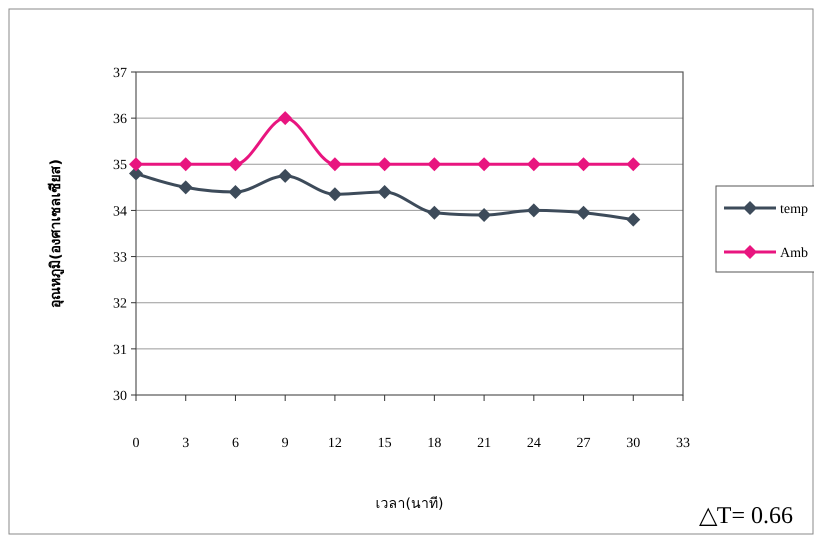 This screenshot has height=543, width=822. Describe the element at coordinates (683, 443) in the screenshot. I see `x-tick-label: 33` at that location.